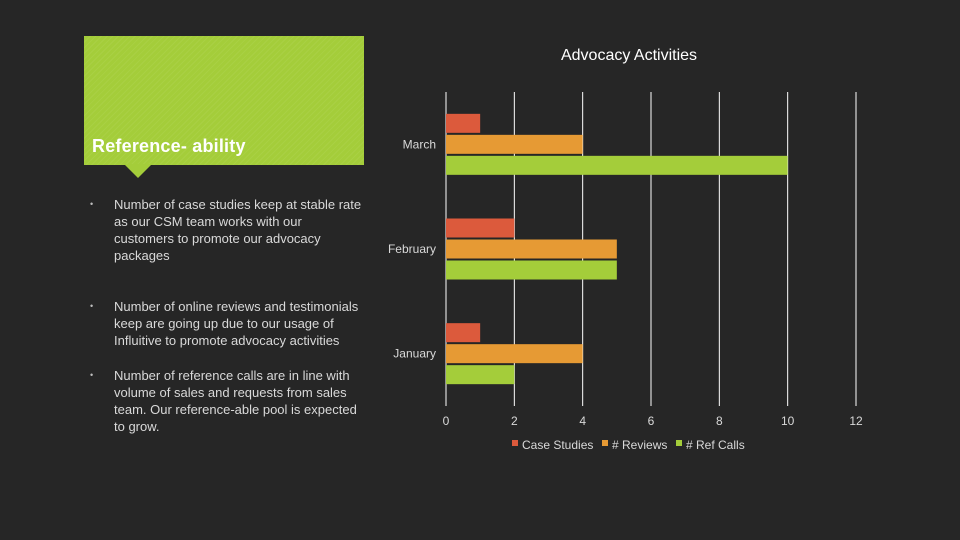  Describe the element at coordinates (715, 445) in the screenshot. I see `legend-label-2: # Ref Calls` at that location.